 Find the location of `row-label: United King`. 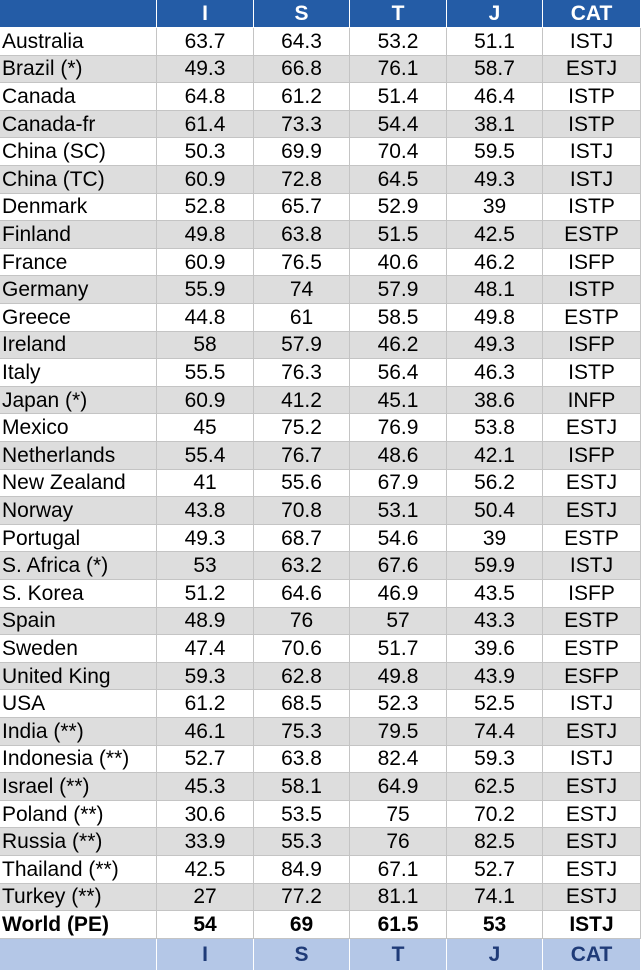

row-label: United King is located at coordinates (78, 676).